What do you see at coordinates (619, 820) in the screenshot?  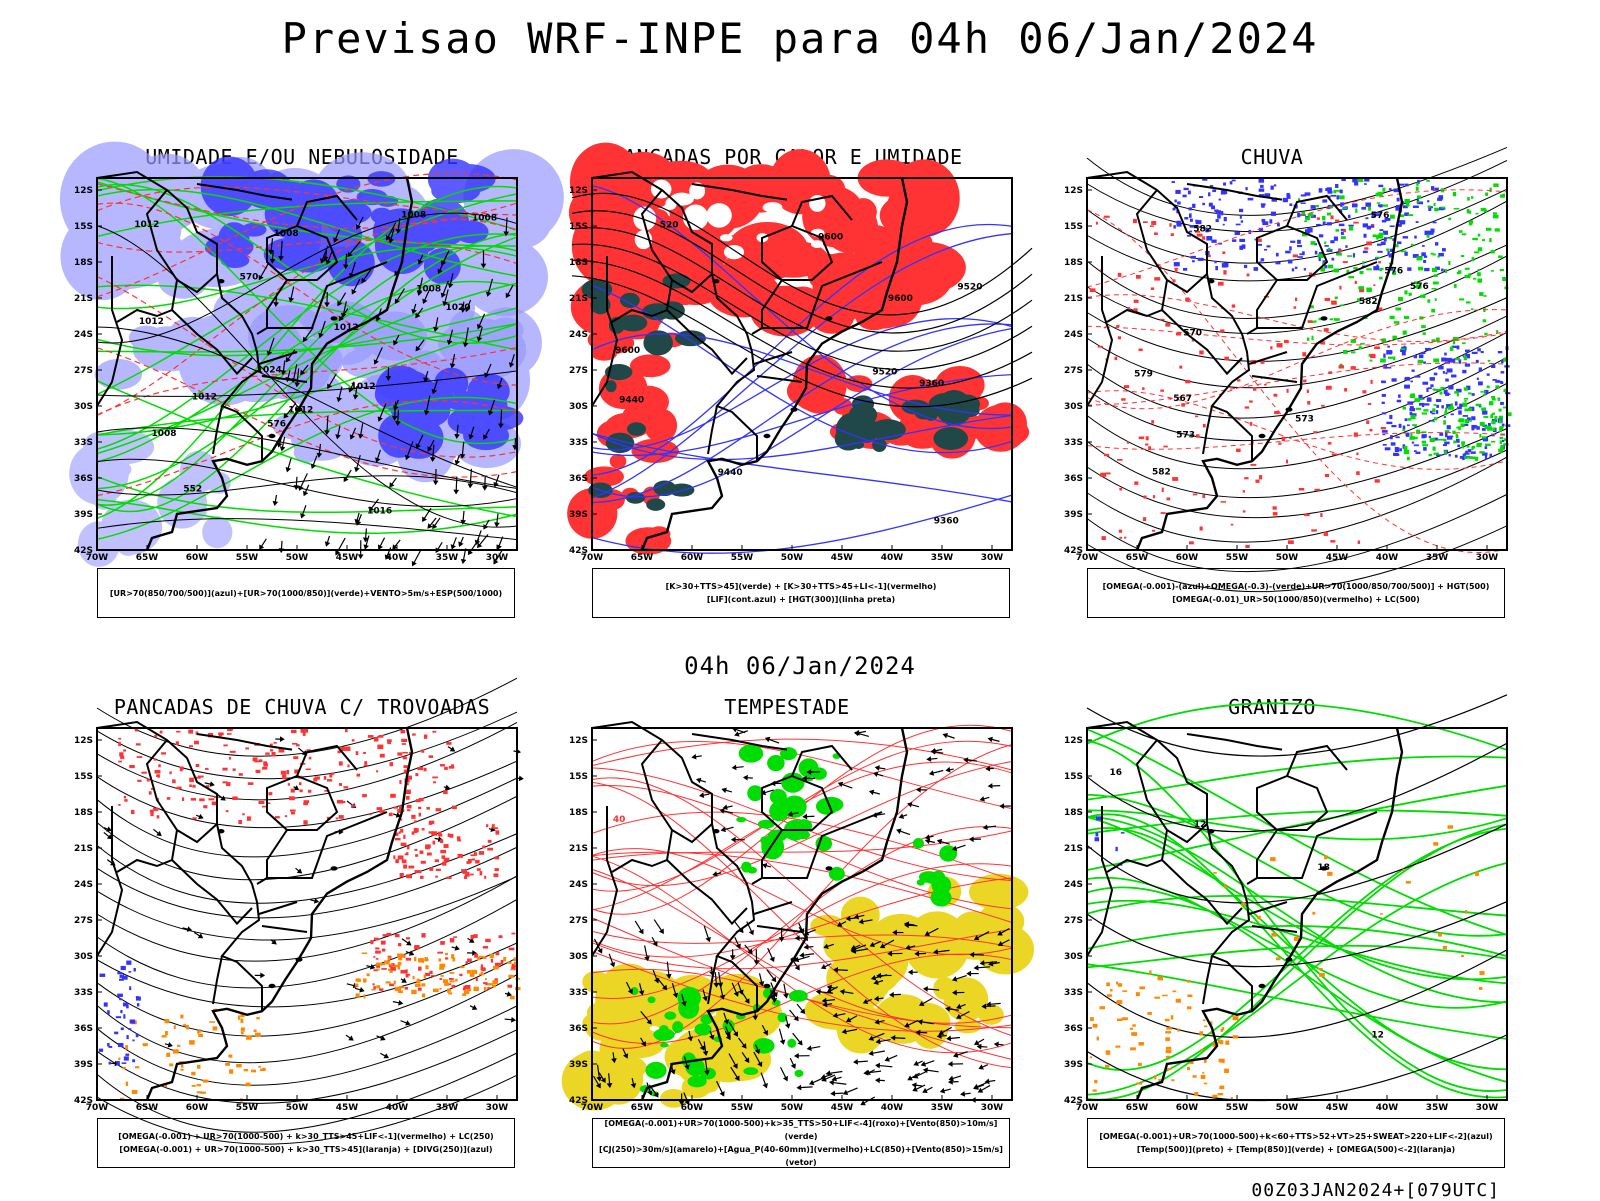 I see `water-labels: 40` at bounding box center [619, 820].